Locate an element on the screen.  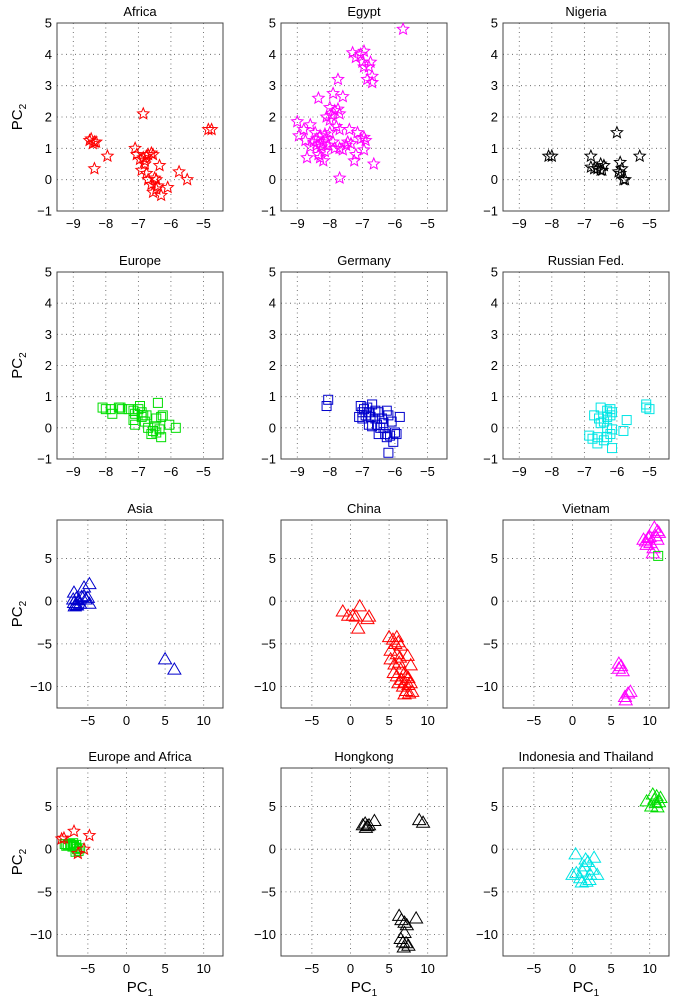
x-tick-label: −9 is located at coordinates (73, 223).